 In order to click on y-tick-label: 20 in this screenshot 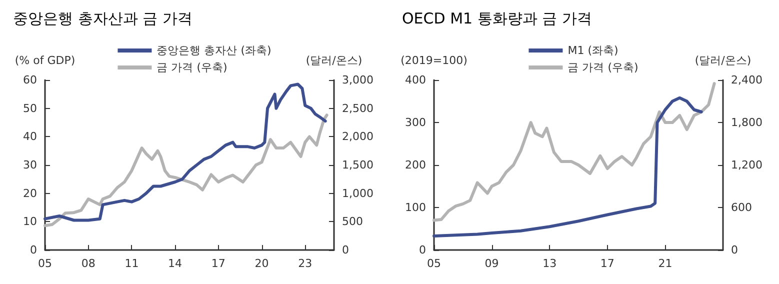, I will do `click(30, 193)`.